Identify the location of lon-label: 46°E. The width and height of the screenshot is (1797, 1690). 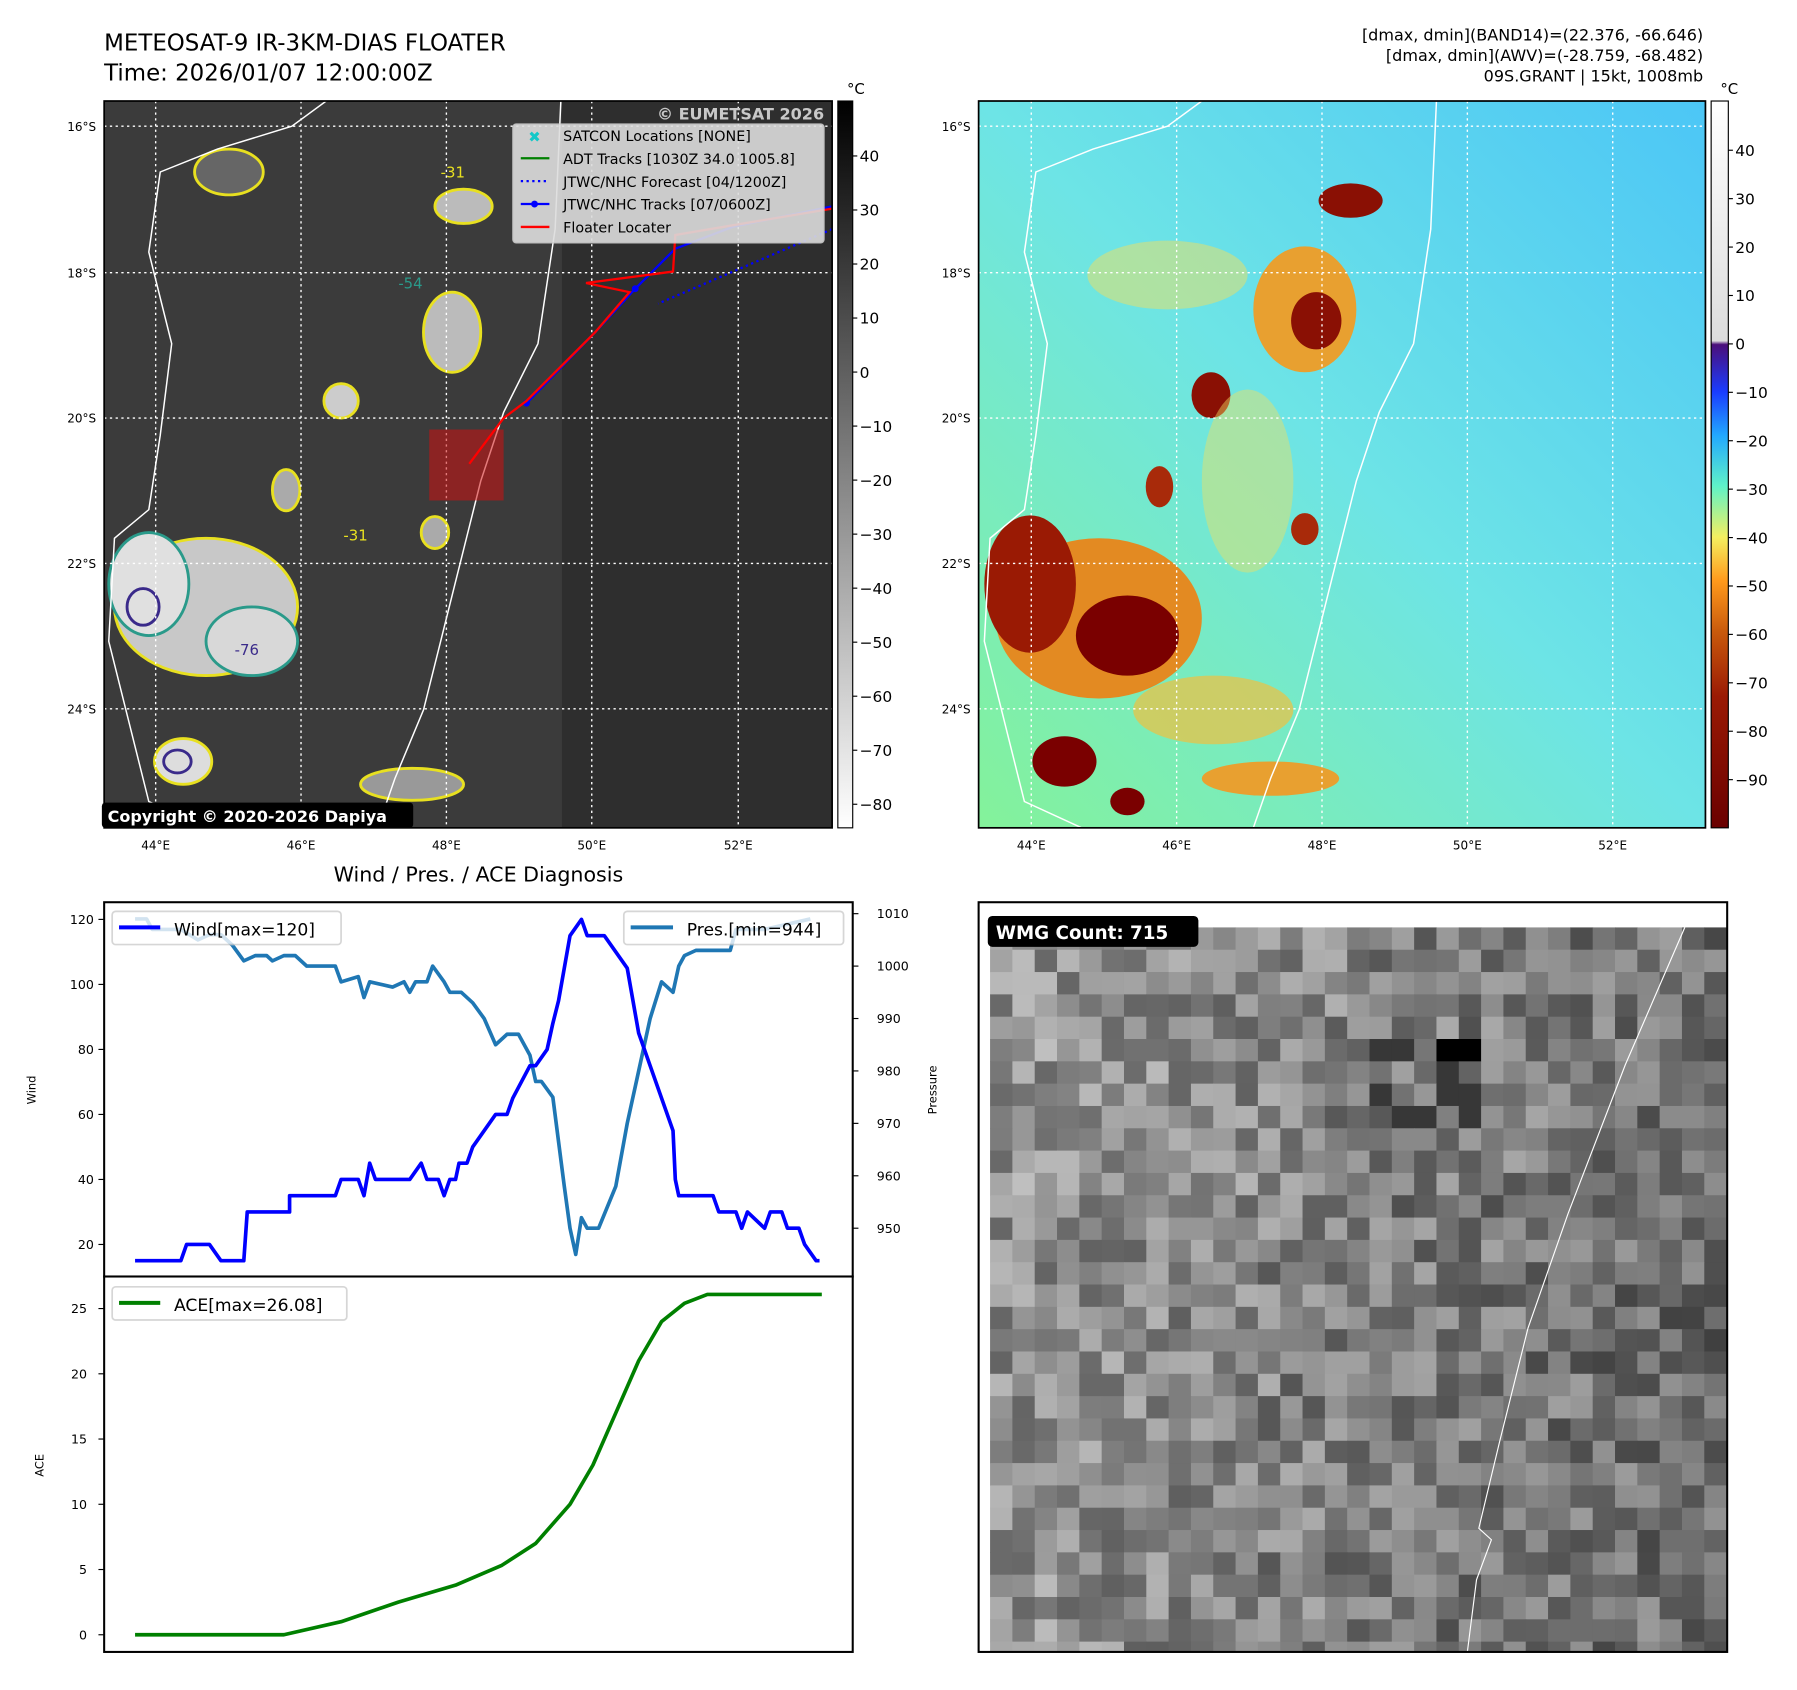
(1176, 846).